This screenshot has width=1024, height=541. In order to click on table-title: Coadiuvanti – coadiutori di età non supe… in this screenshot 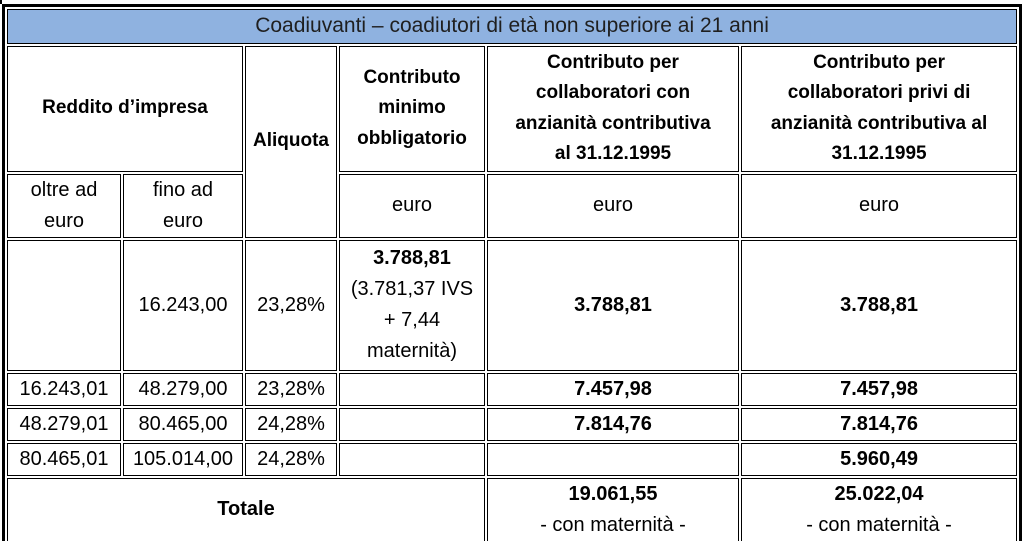, I will do `click(512, 26)`.